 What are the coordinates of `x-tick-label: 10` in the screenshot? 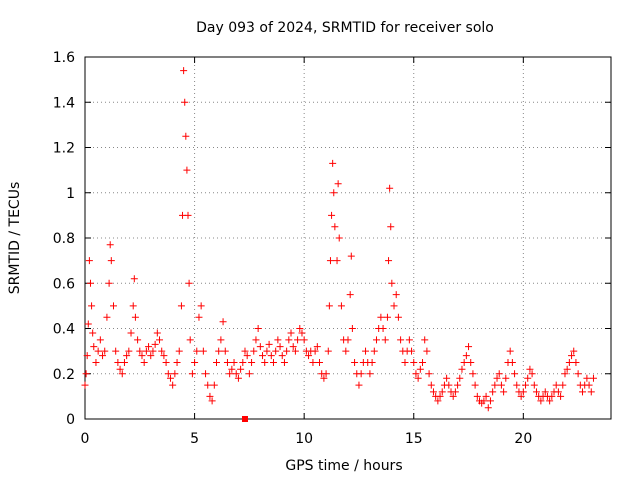 It's located at (304, 439).